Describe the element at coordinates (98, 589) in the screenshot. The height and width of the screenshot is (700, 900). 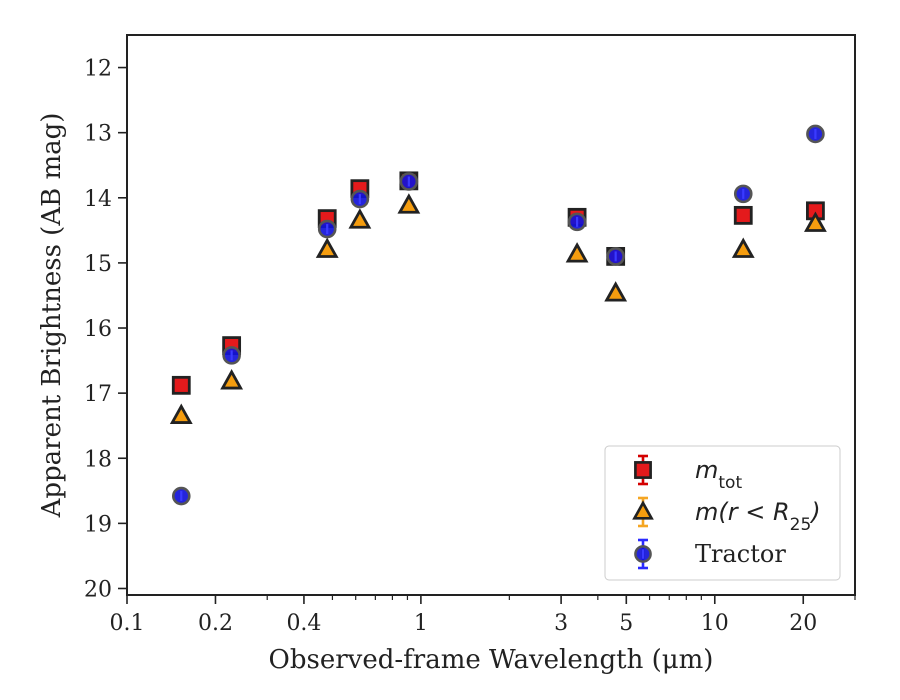
I see `y-tick-label: 20` at that location.